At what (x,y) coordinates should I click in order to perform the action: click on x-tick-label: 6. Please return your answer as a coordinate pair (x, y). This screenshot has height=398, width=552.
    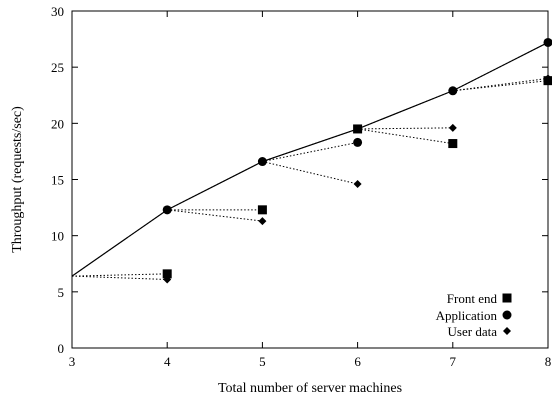
    Looking at the image, I should click on (357, 361).